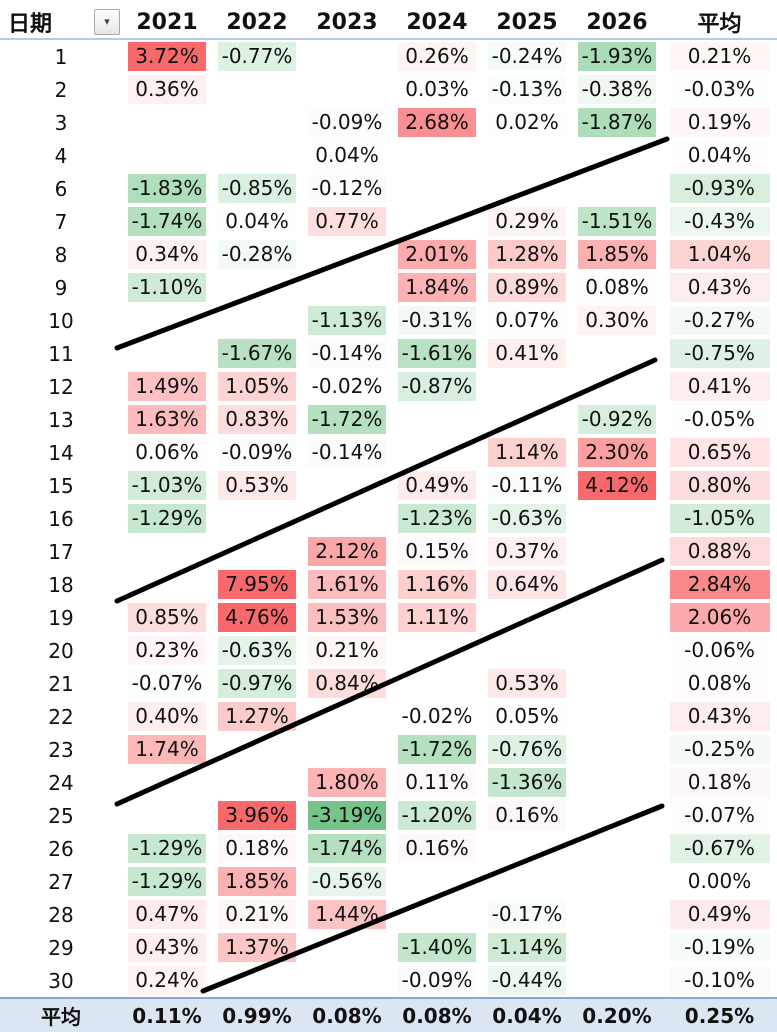  What do you see at coordinates (61, 782) in the screenshot?
I see `day-label: 24` at bounding box center [61, 782].